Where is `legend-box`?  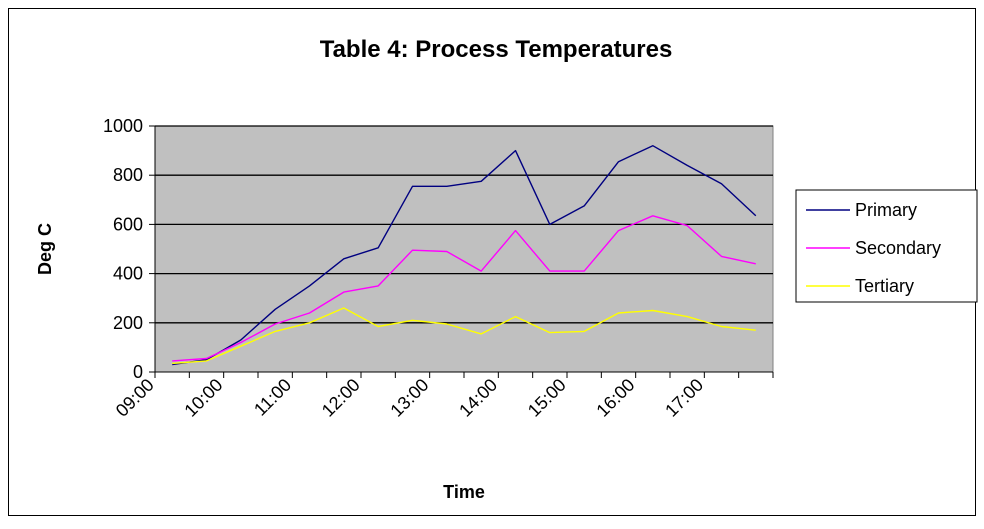 legend-box is located at coordinates (886, 246).